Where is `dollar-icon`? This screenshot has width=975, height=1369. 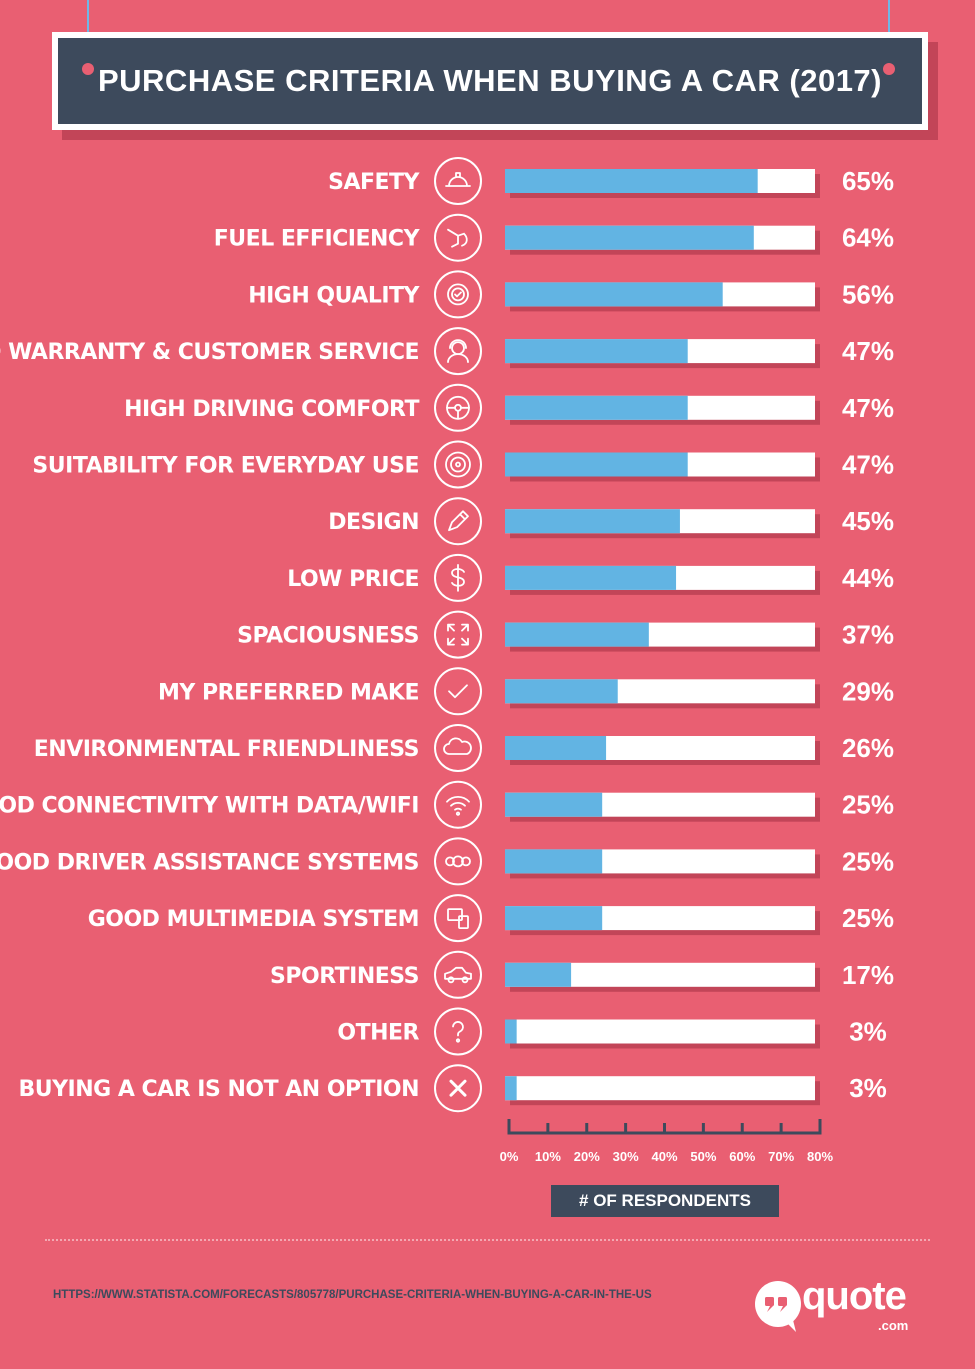 dollar-icon is located at coordinates (458, 578).